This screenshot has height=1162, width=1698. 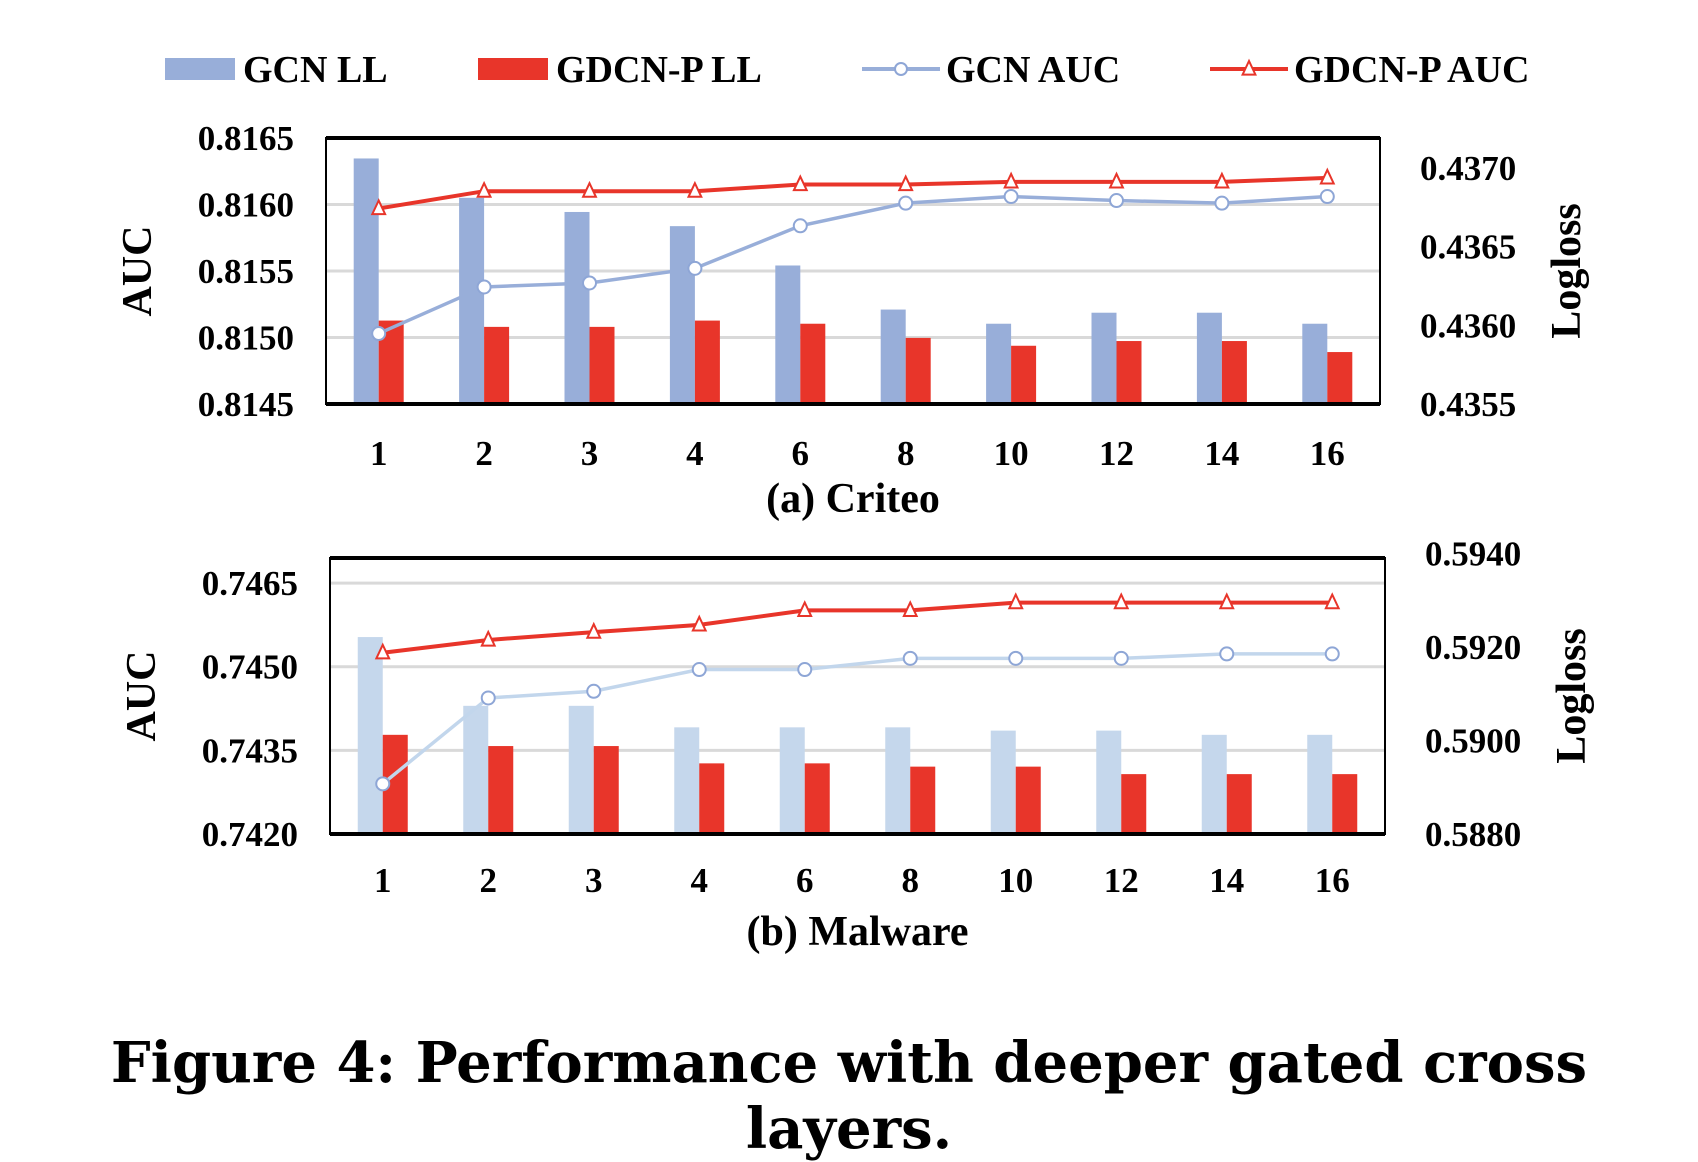 I want to click on line-gdcn-p-auc, so click(x=853, y=193).